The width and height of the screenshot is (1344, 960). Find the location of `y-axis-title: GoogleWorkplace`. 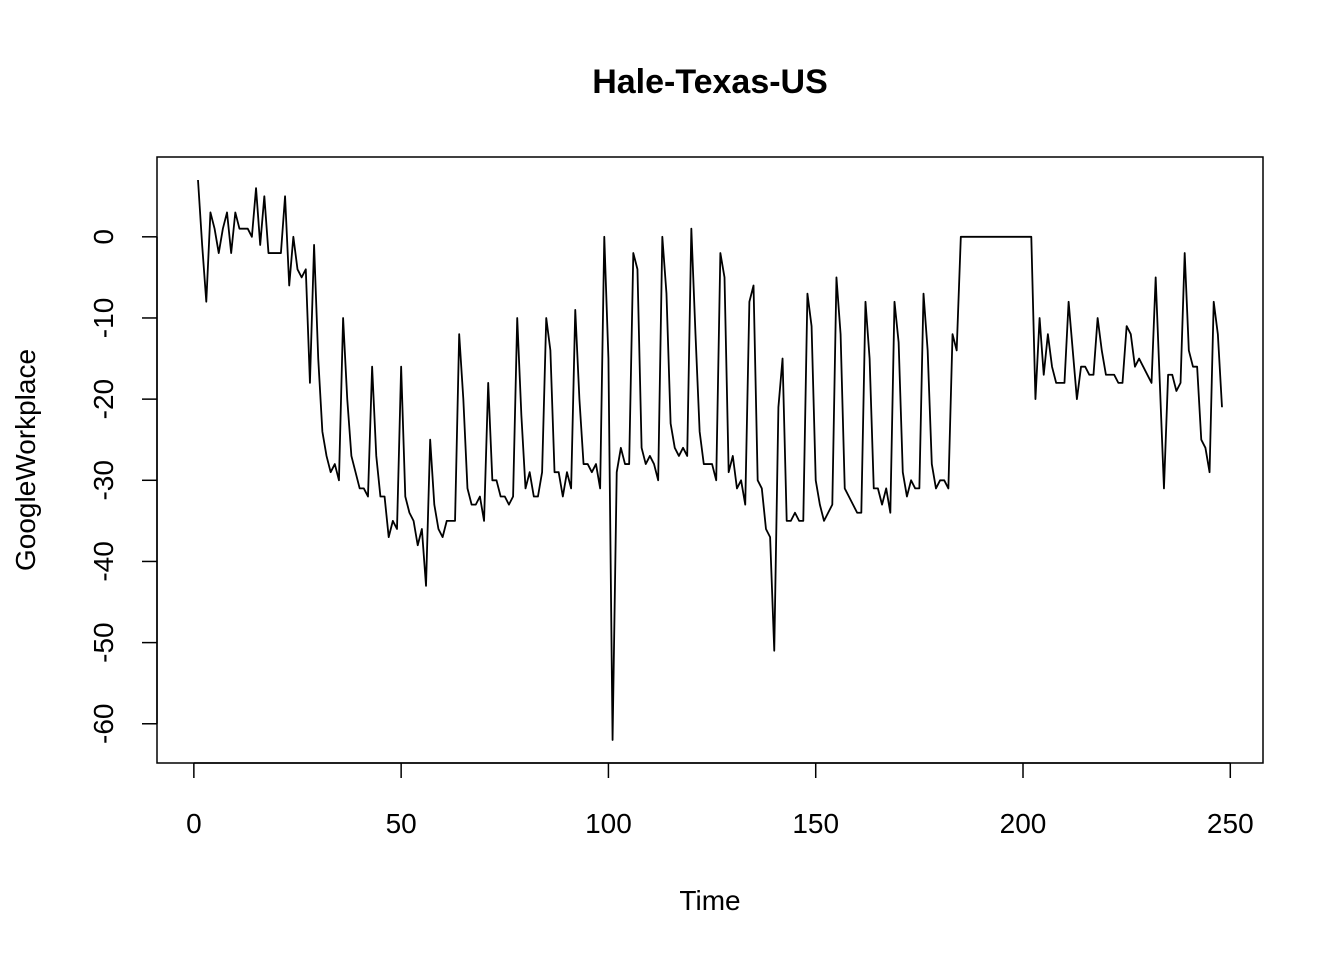

y-axis-title: GoogleWorkplace is located at coordinates (25, 460).